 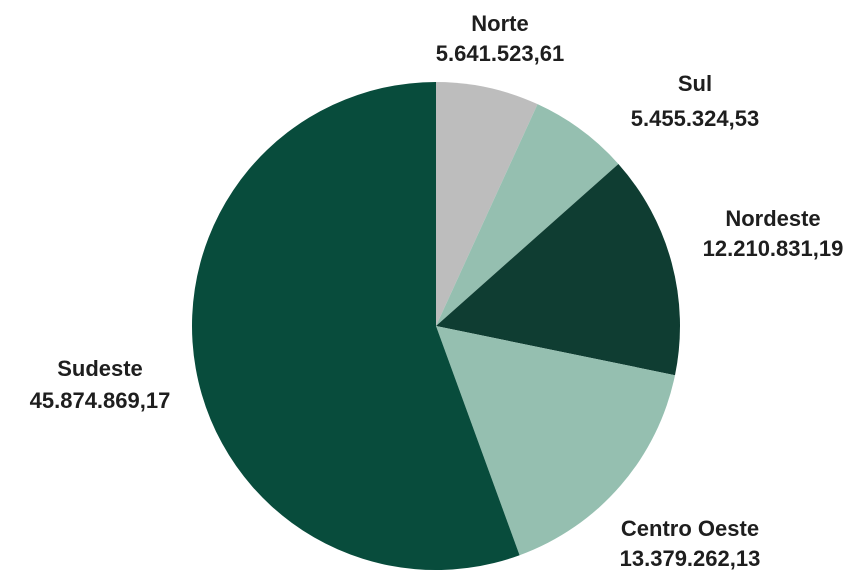 What do you see at coordinates (772, 218) in the screenshot?
I see `slice-label: Nordeste` at bounding box center [772, 218].